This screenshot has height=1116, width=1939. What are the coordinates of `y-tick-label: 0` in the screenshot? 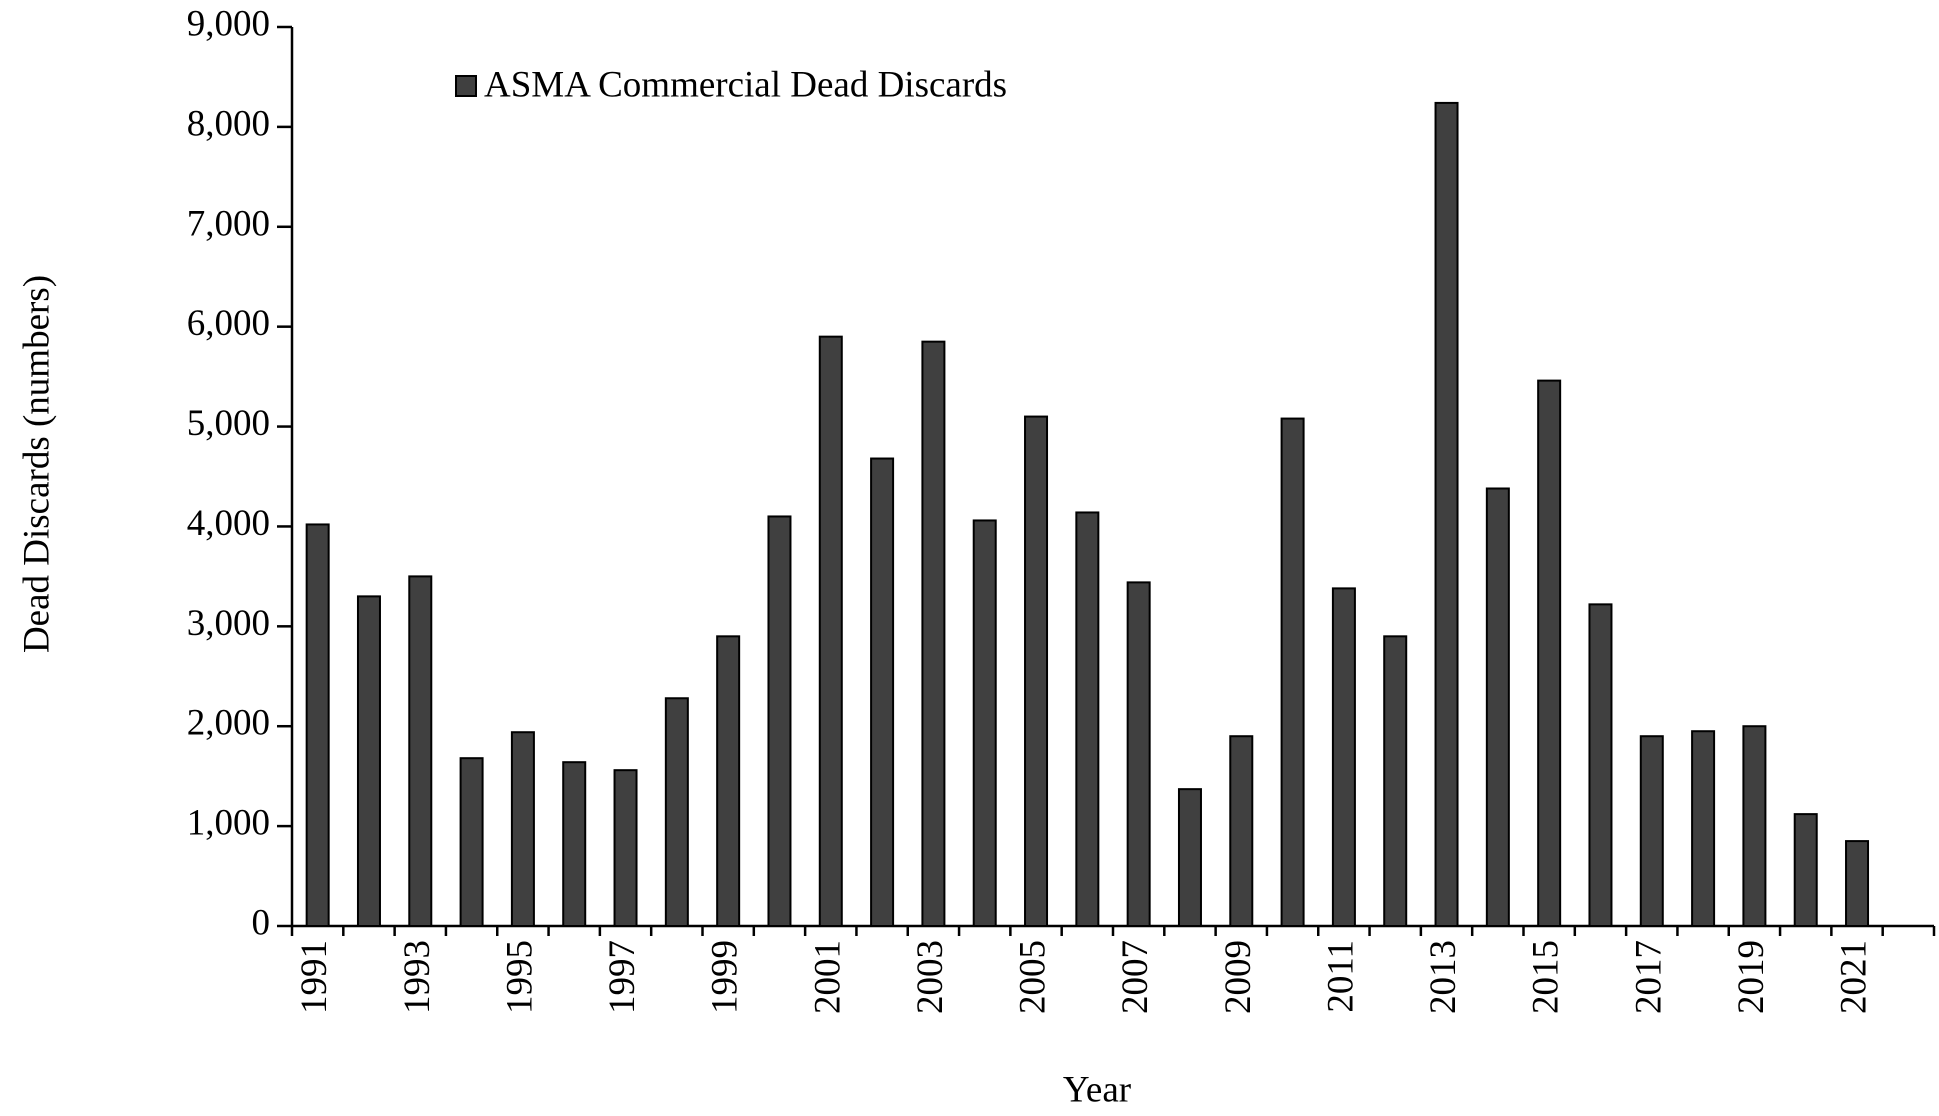 It's located at (261, 922).